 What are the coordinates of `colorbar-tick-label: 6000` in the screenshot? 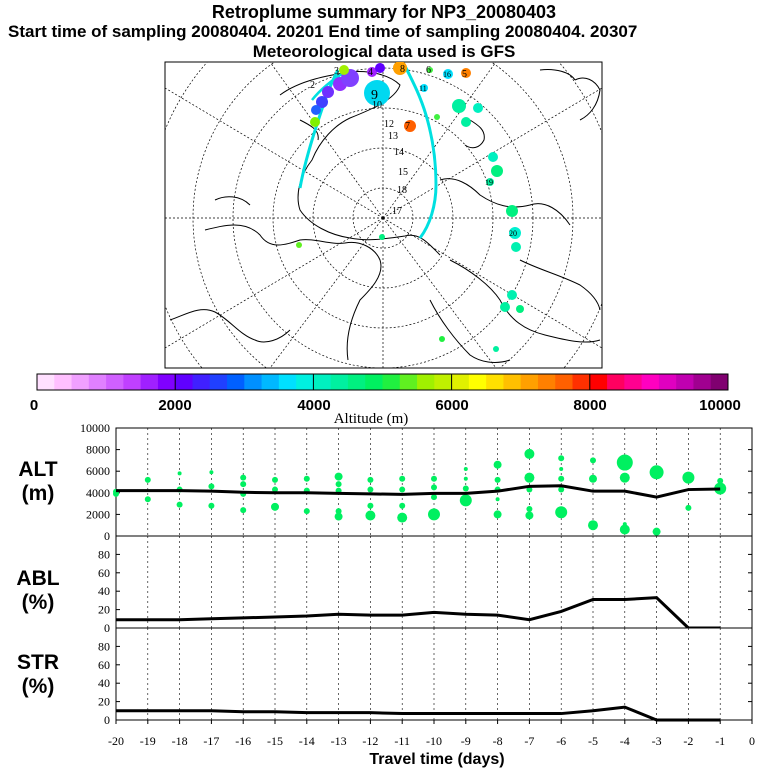 It's located at (451, 405).